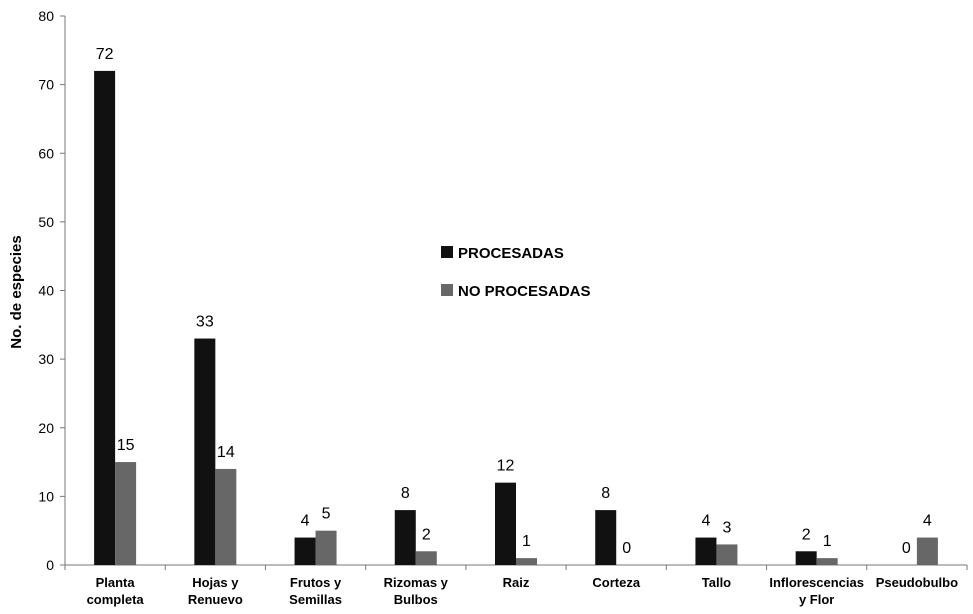 This screenshot has height=614, width=973. What do you see at coordinates (326, 514) in the screenshot?
I see `data-label: 5` at bounding box center [326, 514].